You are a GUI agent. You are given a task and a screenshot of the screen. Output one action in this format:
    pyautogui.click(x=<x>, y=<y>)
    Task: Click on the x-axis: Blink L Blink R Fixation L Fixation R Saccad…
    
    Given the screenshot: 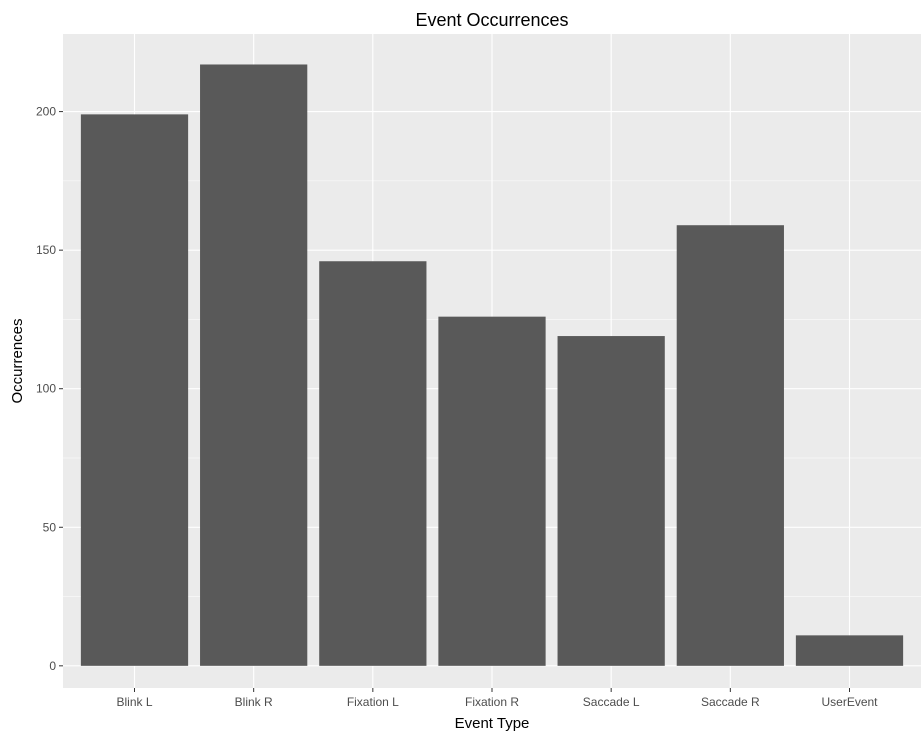 What is the action you would take?
    pyautogui.click(x=497, y=698)
    